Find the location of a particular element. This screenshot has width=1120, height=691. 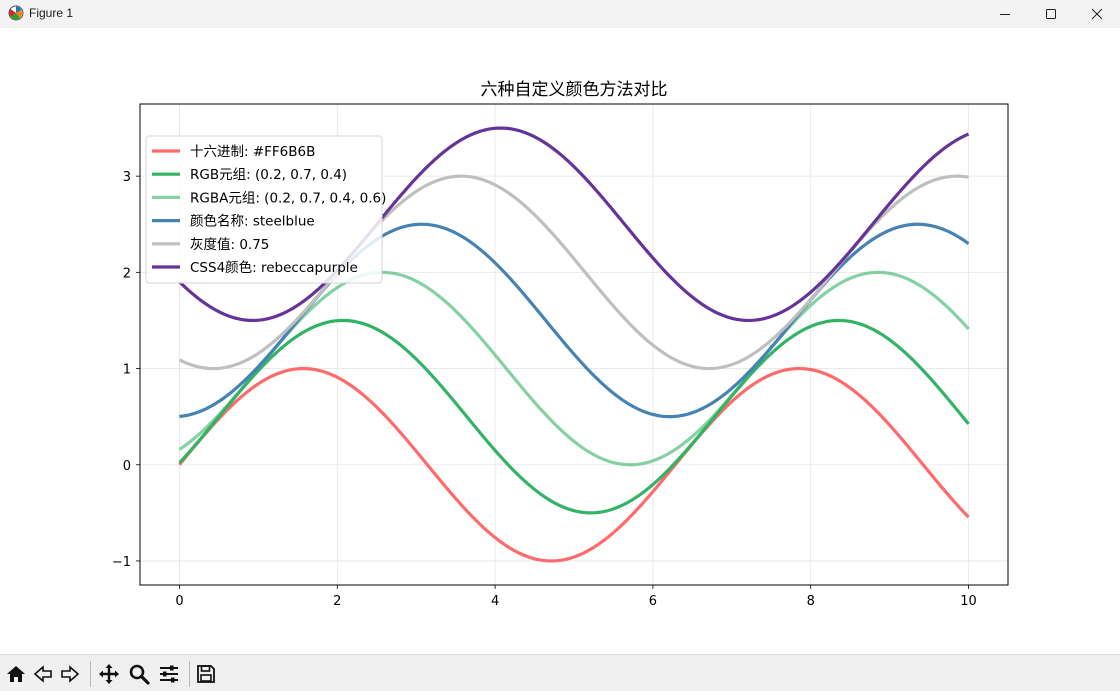

x-tick-label: 6 is located at coordinates (653, 601).